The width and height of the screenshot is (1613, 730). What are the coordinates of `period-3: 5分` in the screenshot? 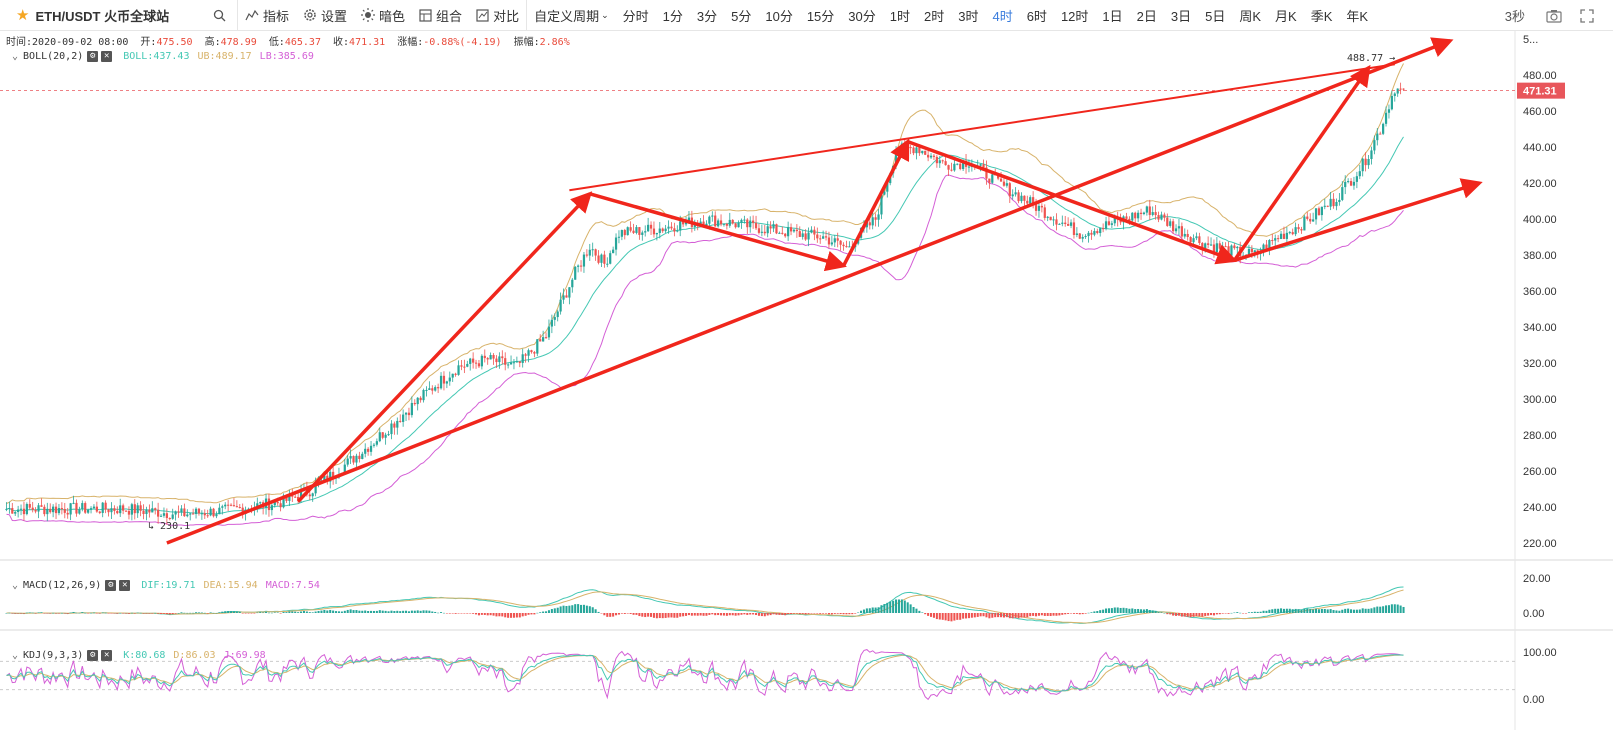 It's located at (741, 16).